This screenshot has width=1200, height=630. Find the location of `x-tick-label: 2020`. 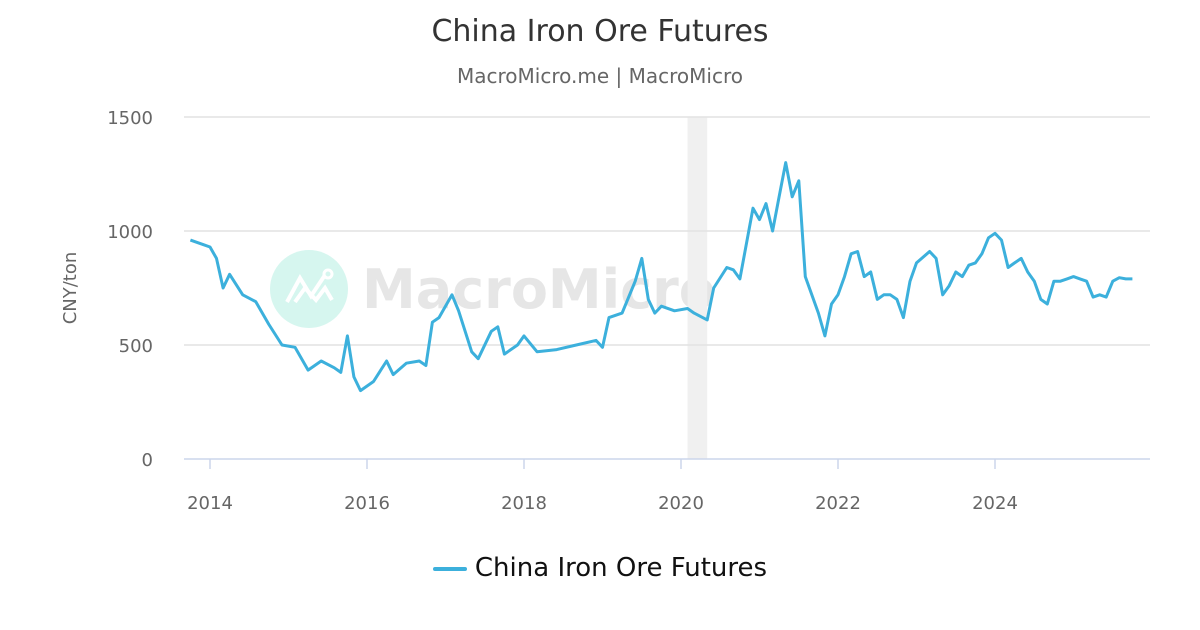

x-tick-label: 2020 is located at coordinates (681, 503).